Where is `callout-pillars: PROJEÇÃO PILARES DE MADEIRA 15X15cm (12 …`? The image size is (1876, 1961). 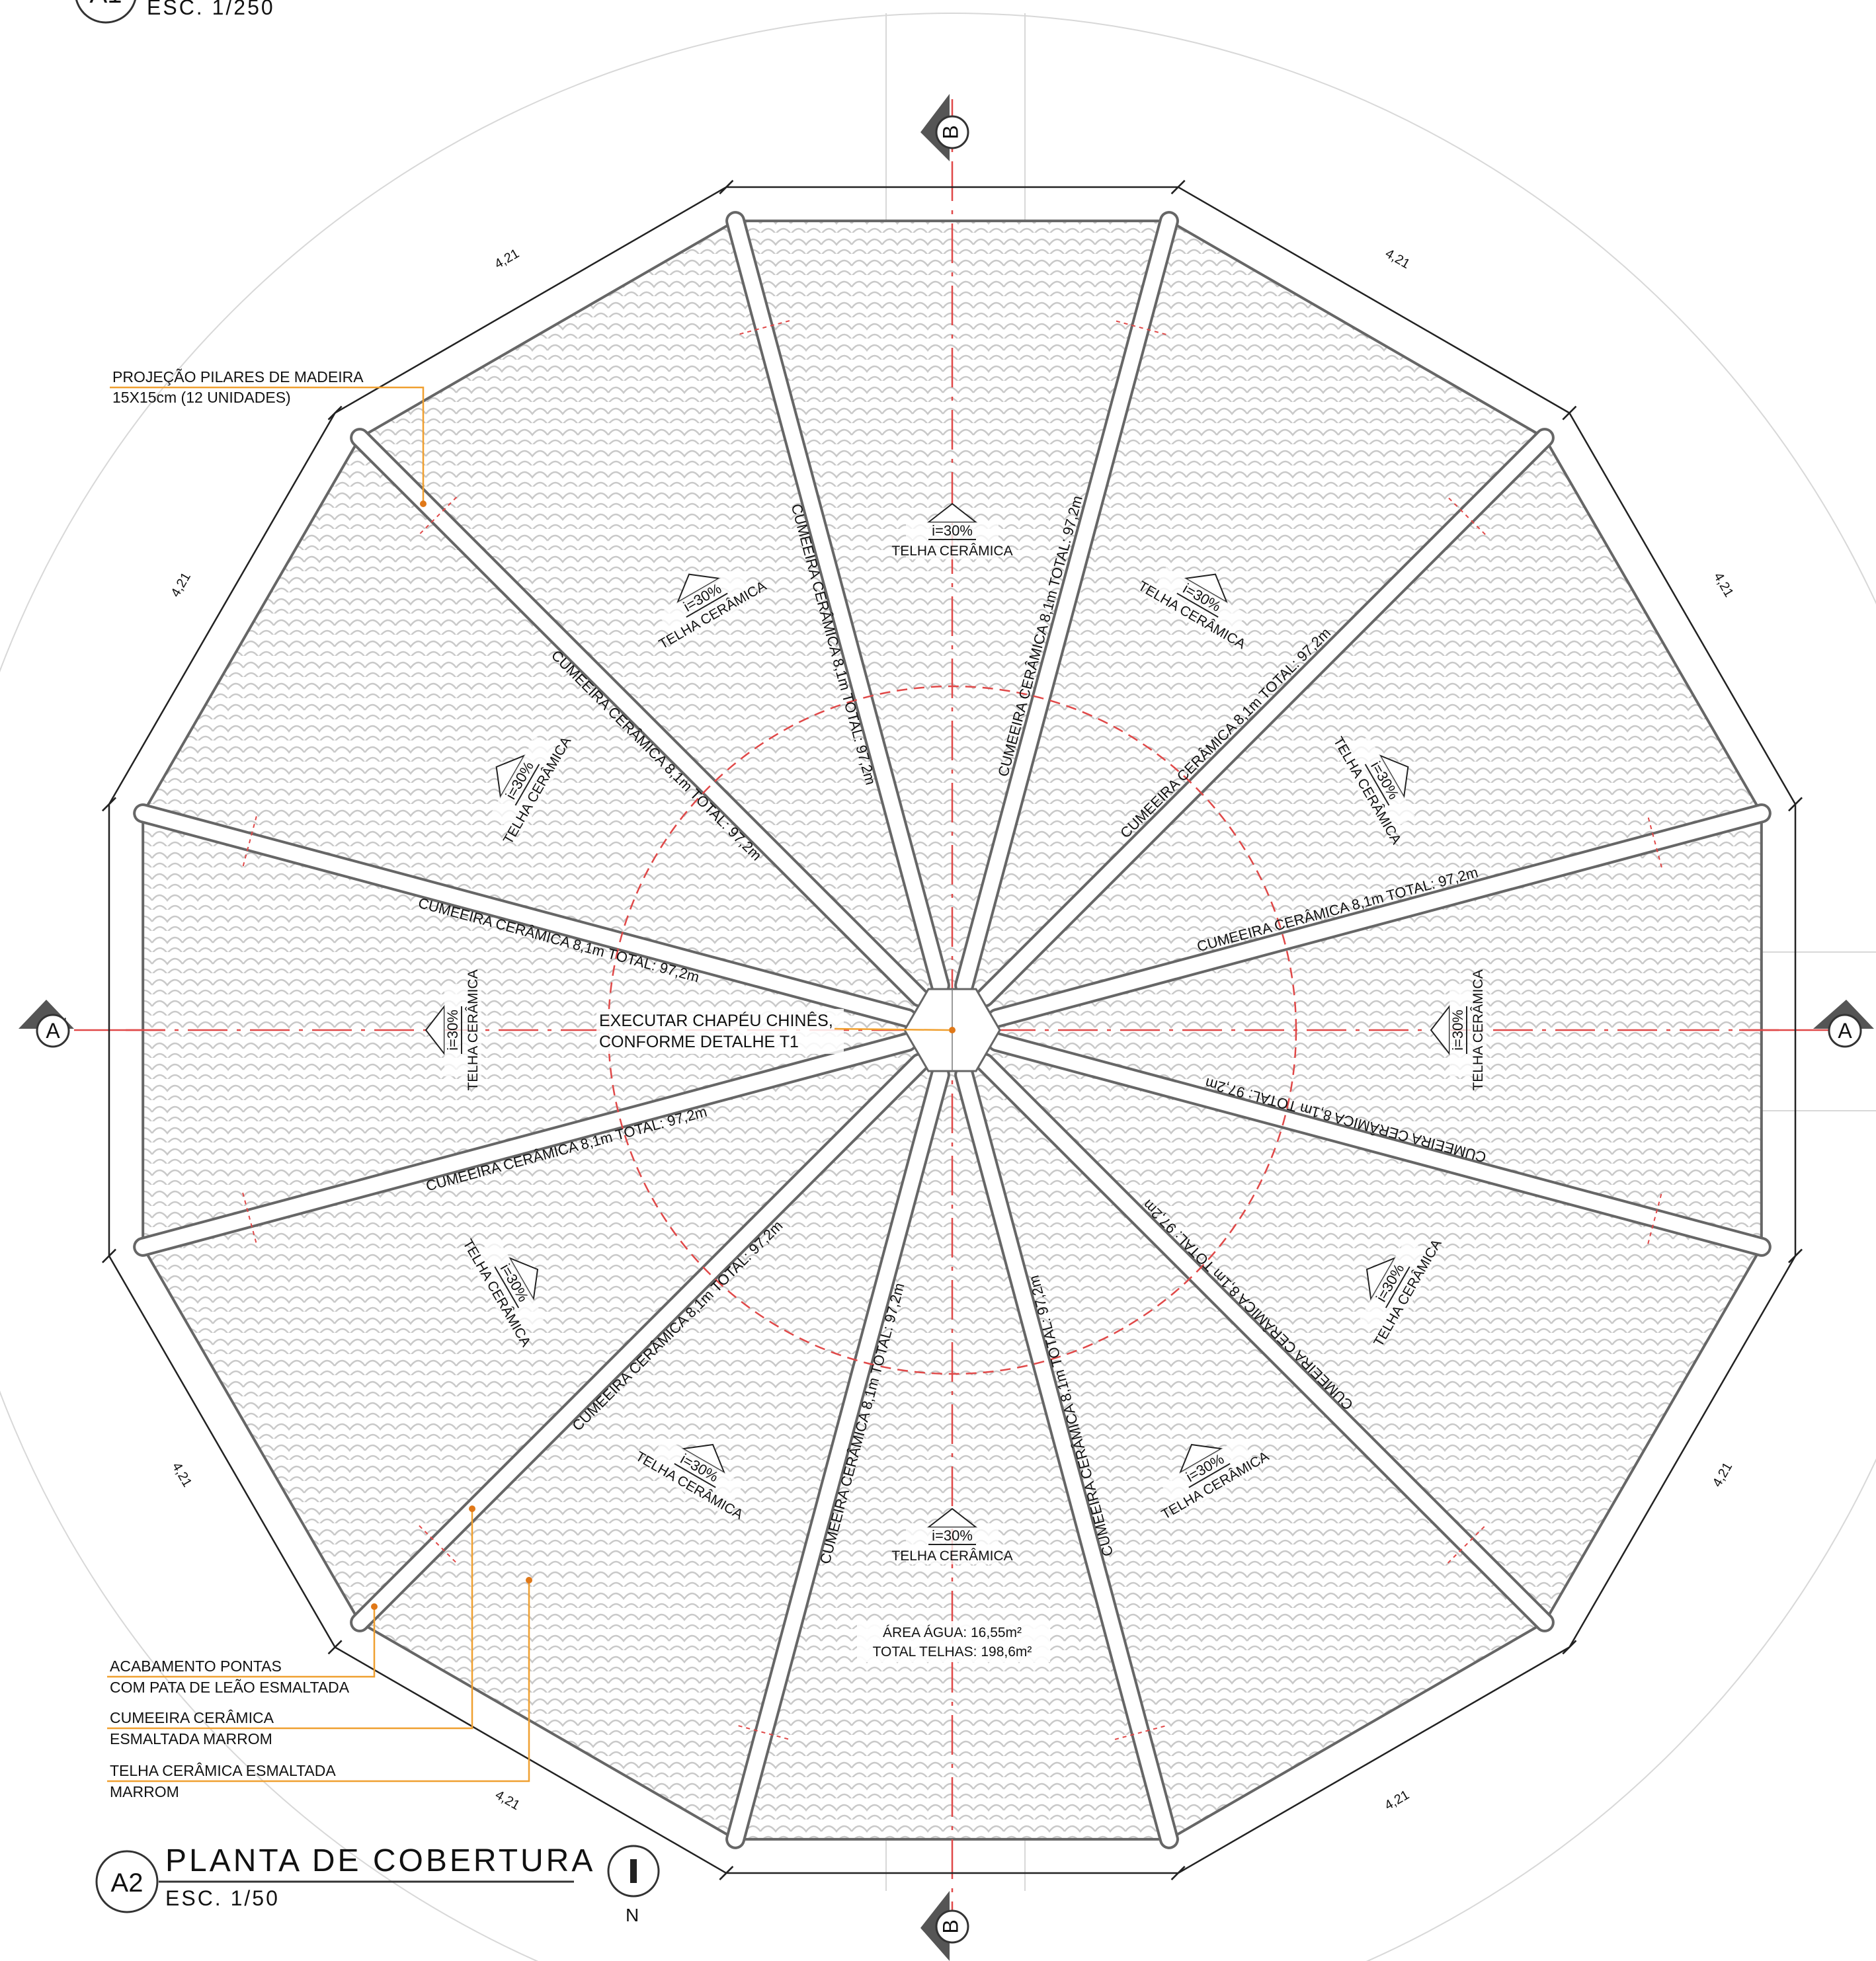
callout-pillars: PROJEÇÃO PILARES DE MADEIRA 15X15cm (12 … is located at coordinates (268, 438).